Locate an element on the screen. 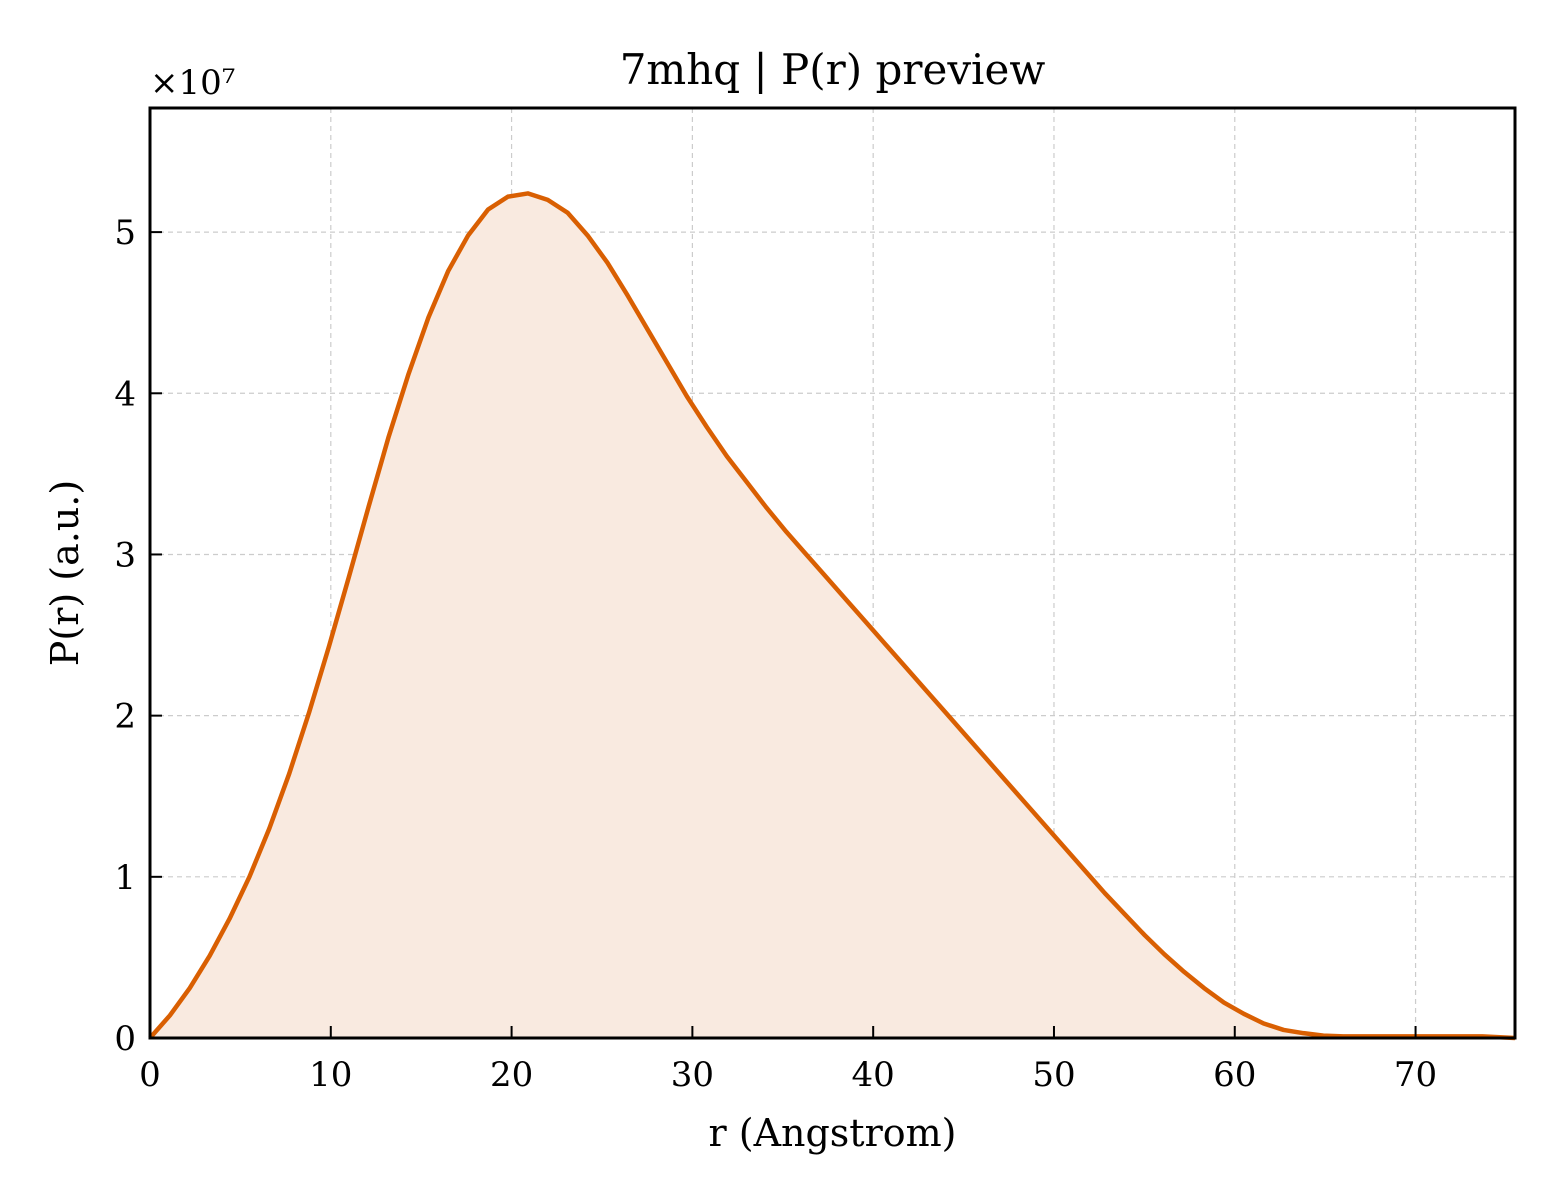 Image resolution: width=1560 pixels, height=1200 pixels. x-tick-label: 70 is located at coordinates (1415, 1075).